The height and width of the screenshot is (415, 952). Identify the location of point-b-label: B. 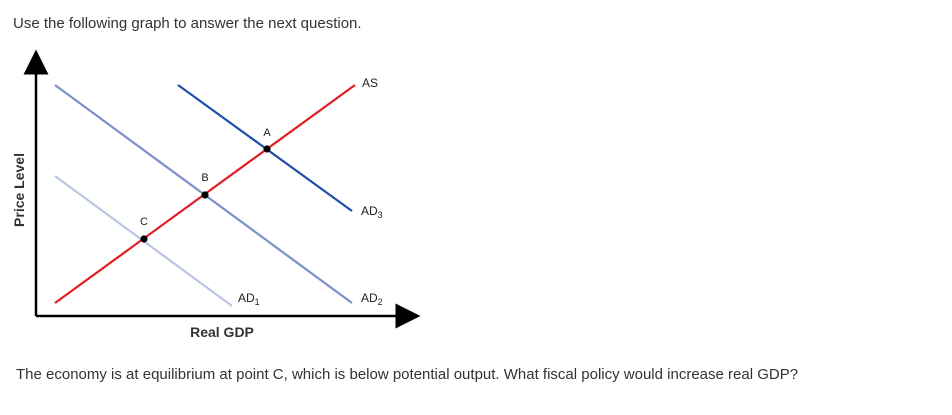
(204, 178).